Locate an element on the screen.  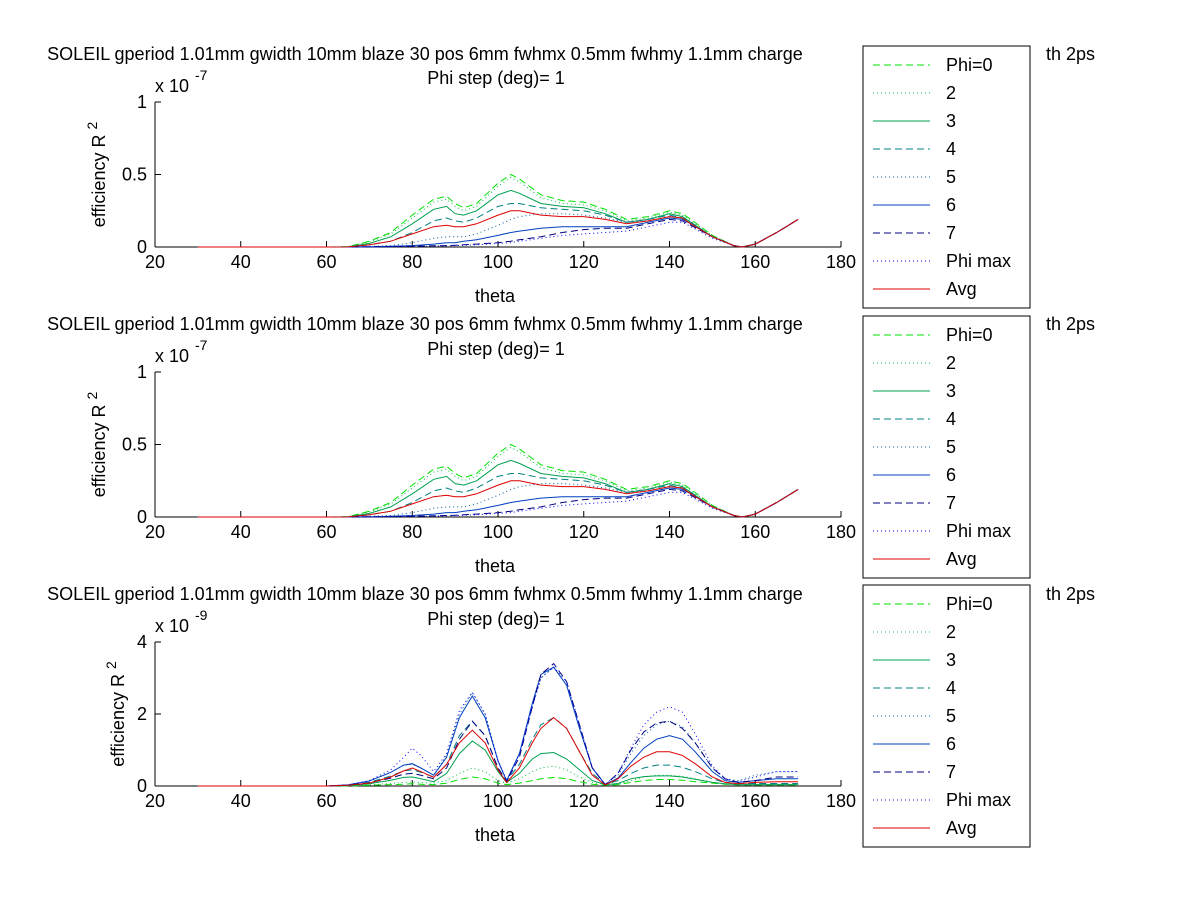
x-tick-label: 20 is located at coordinates (155, 262).